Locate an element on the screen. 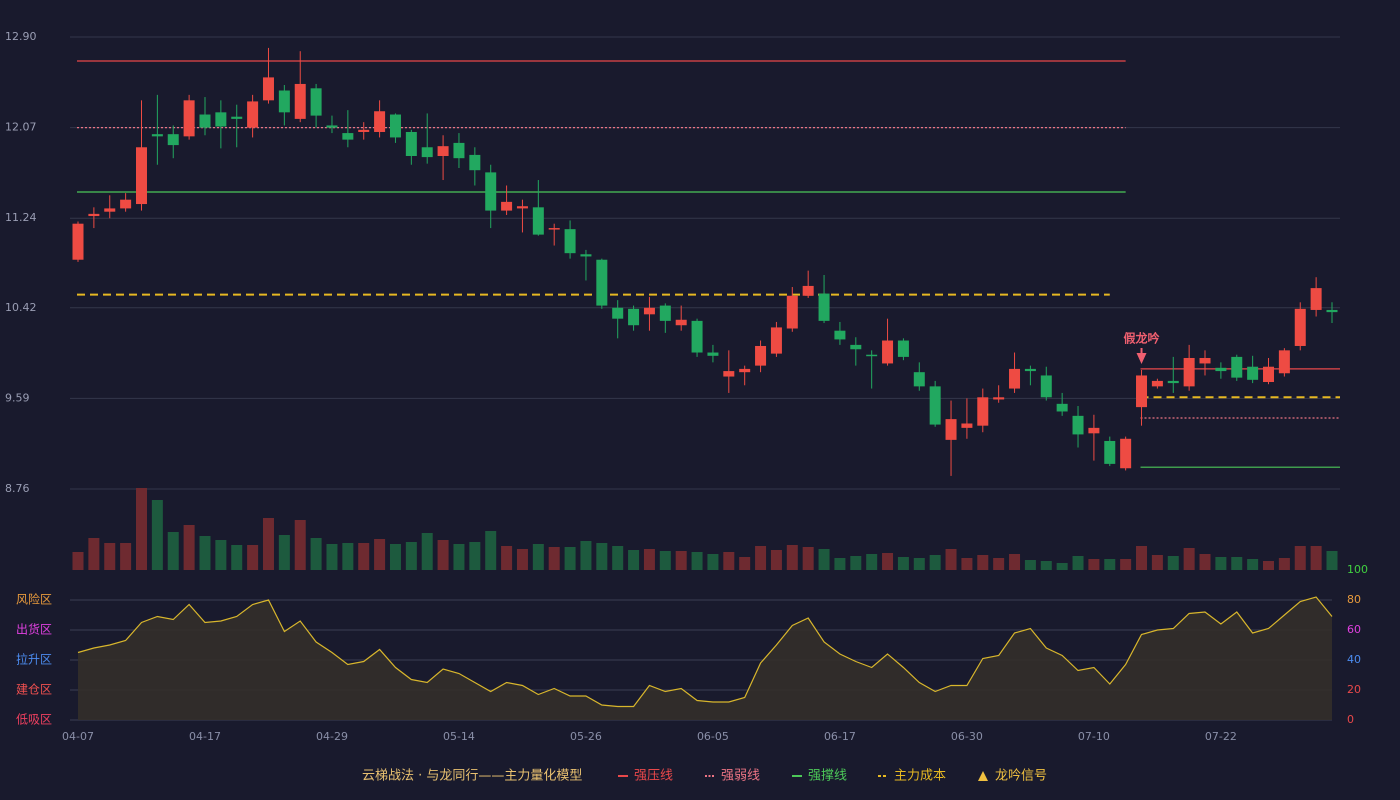  y-tick-label: 20 is located at coordinates (1354, 689).